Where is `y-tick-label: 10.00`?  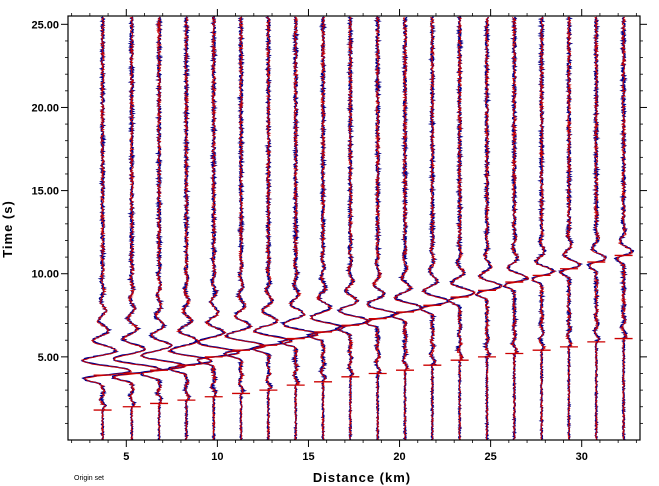
y-tick-label: 10.00 is located at coordinates (45, 275).